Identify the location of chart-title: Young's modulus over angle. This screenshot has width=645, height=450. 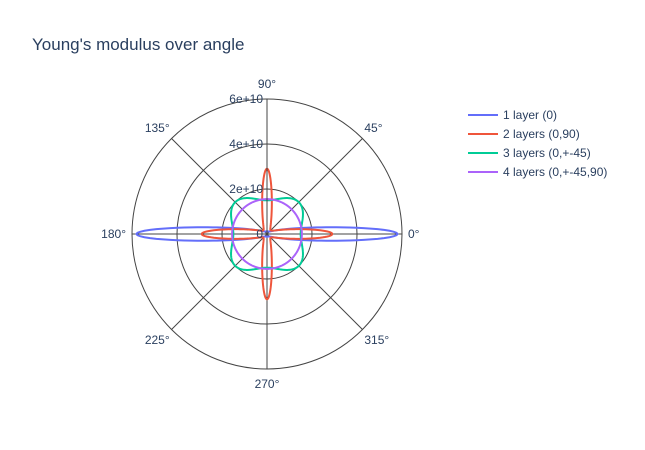
(138, 44).